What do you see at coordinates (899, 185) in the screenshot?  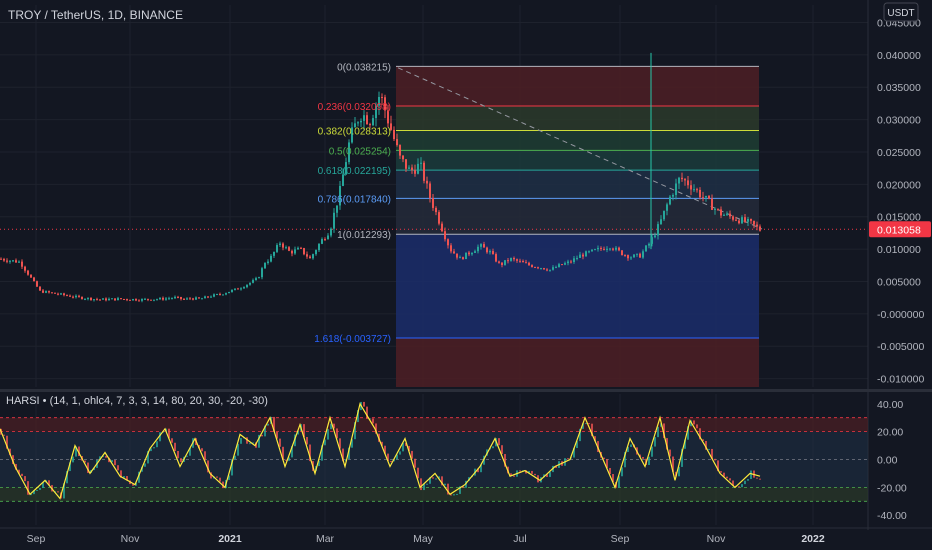 I see `price-tick-5: 0.020000` at bounding box center [899, 185].